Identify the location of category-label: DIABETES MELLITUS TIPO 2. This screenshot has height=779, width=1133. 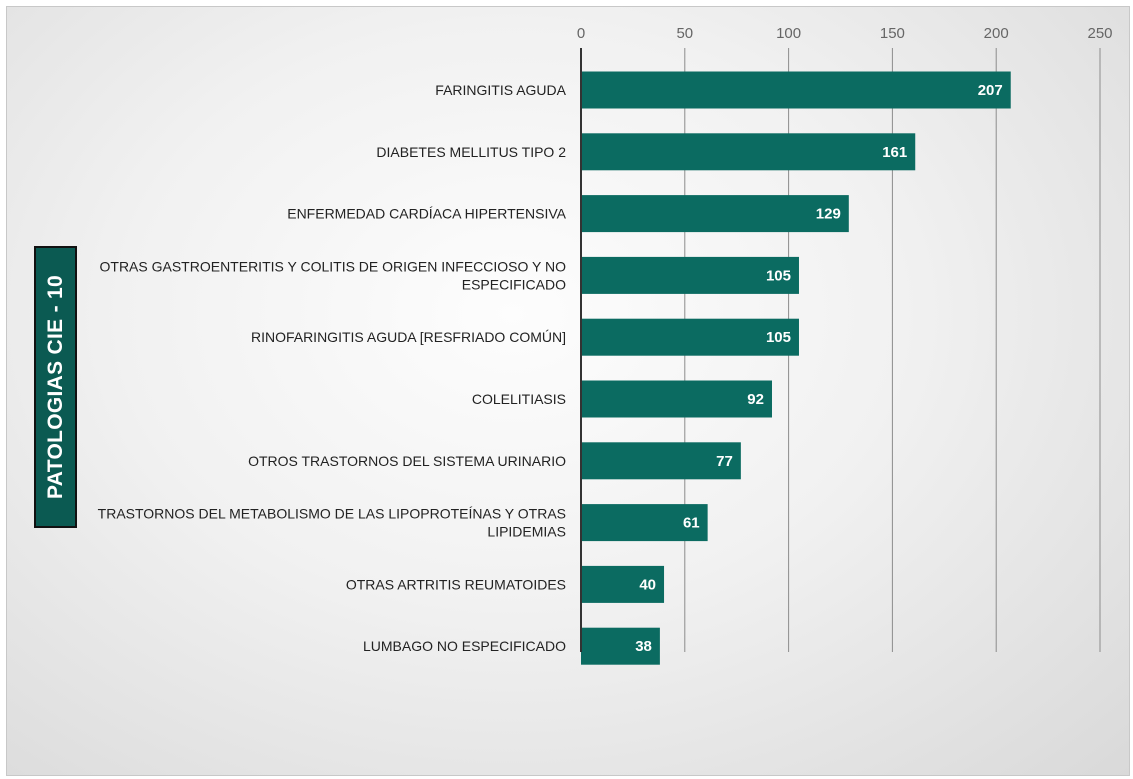
(471, 152).